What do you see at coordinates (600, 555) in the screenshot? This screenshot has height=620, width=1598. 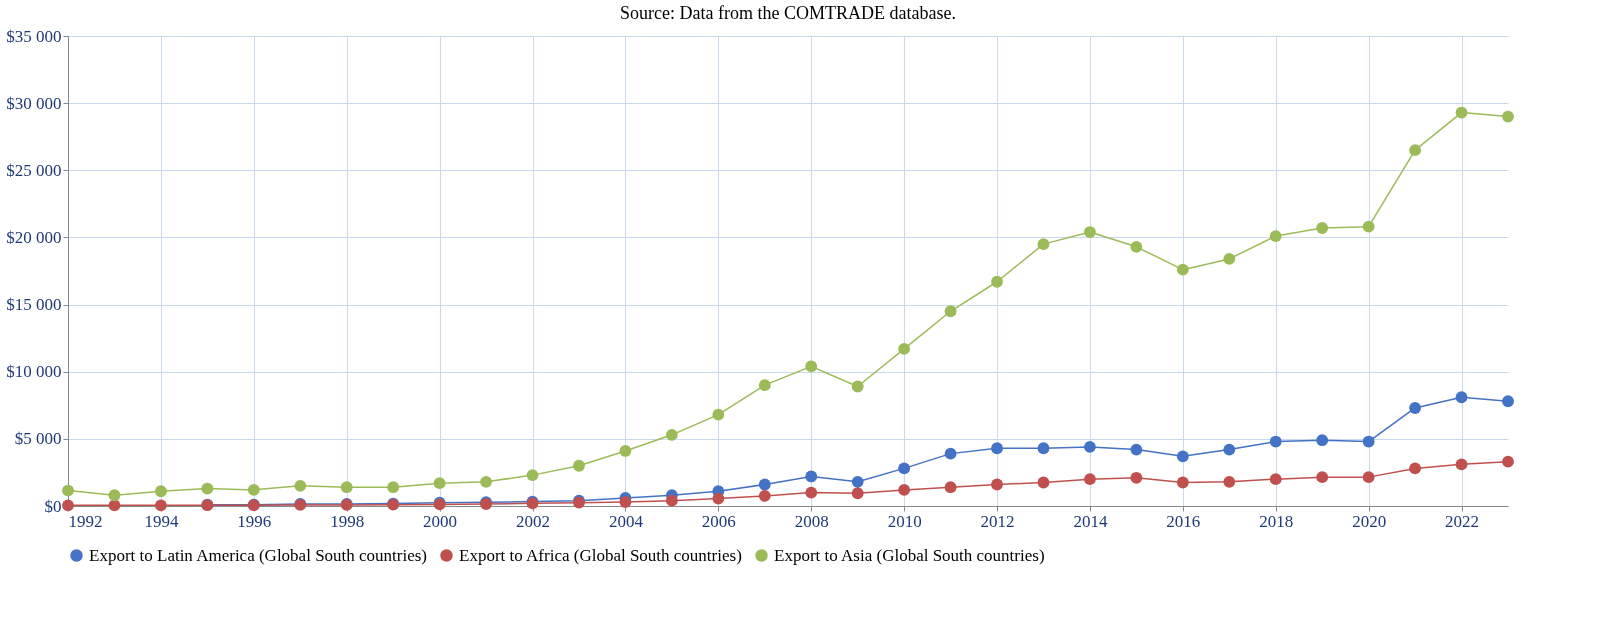 I see `legend-label: Export to Africa (Global South countries)` at bounding box center [600, 555].